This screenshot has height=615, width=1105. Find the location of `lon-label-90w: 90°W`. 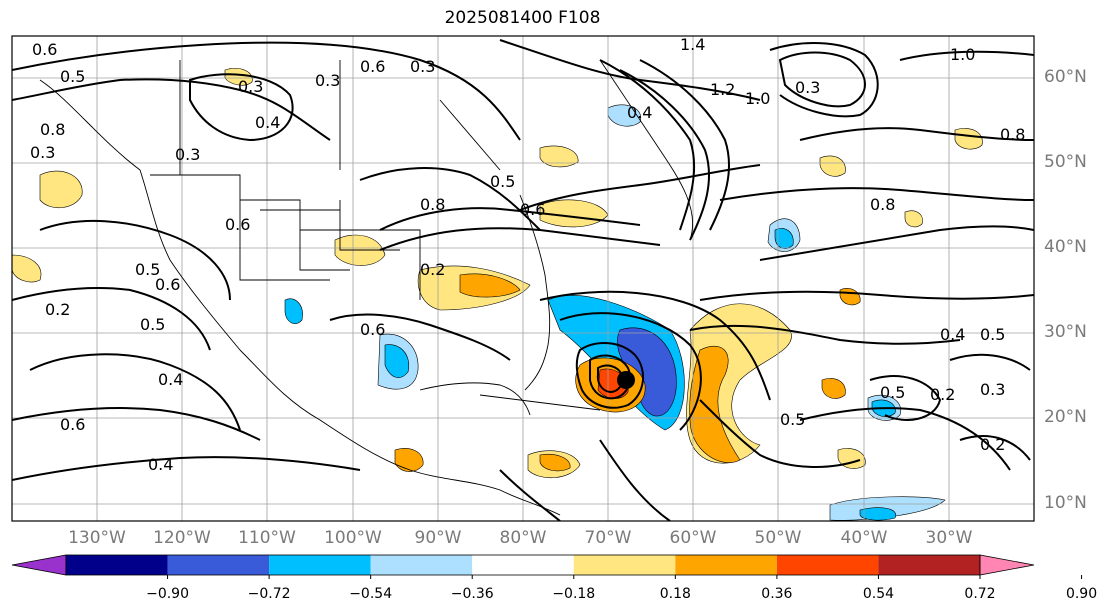

lon-label-90w: 90°W is located at coordinates (438, 538).